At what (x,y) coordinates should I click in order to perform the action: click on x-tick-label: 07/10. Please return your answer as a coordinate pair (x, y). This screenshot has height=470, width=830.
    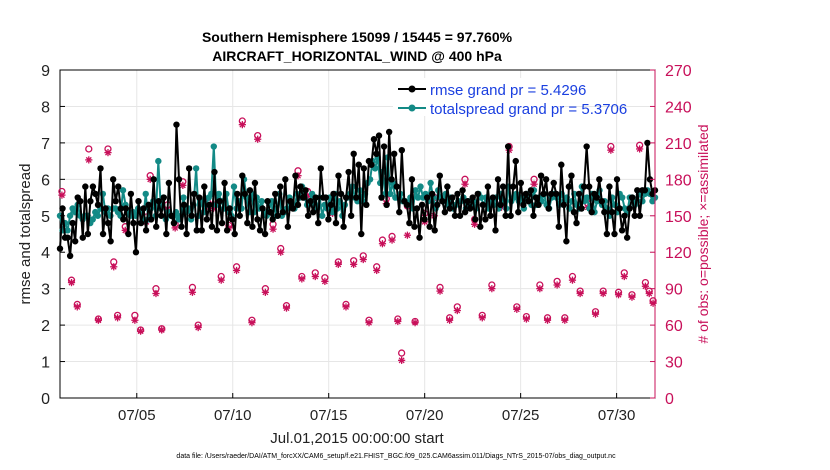
    Looking at the image, I should click on (233, 415).